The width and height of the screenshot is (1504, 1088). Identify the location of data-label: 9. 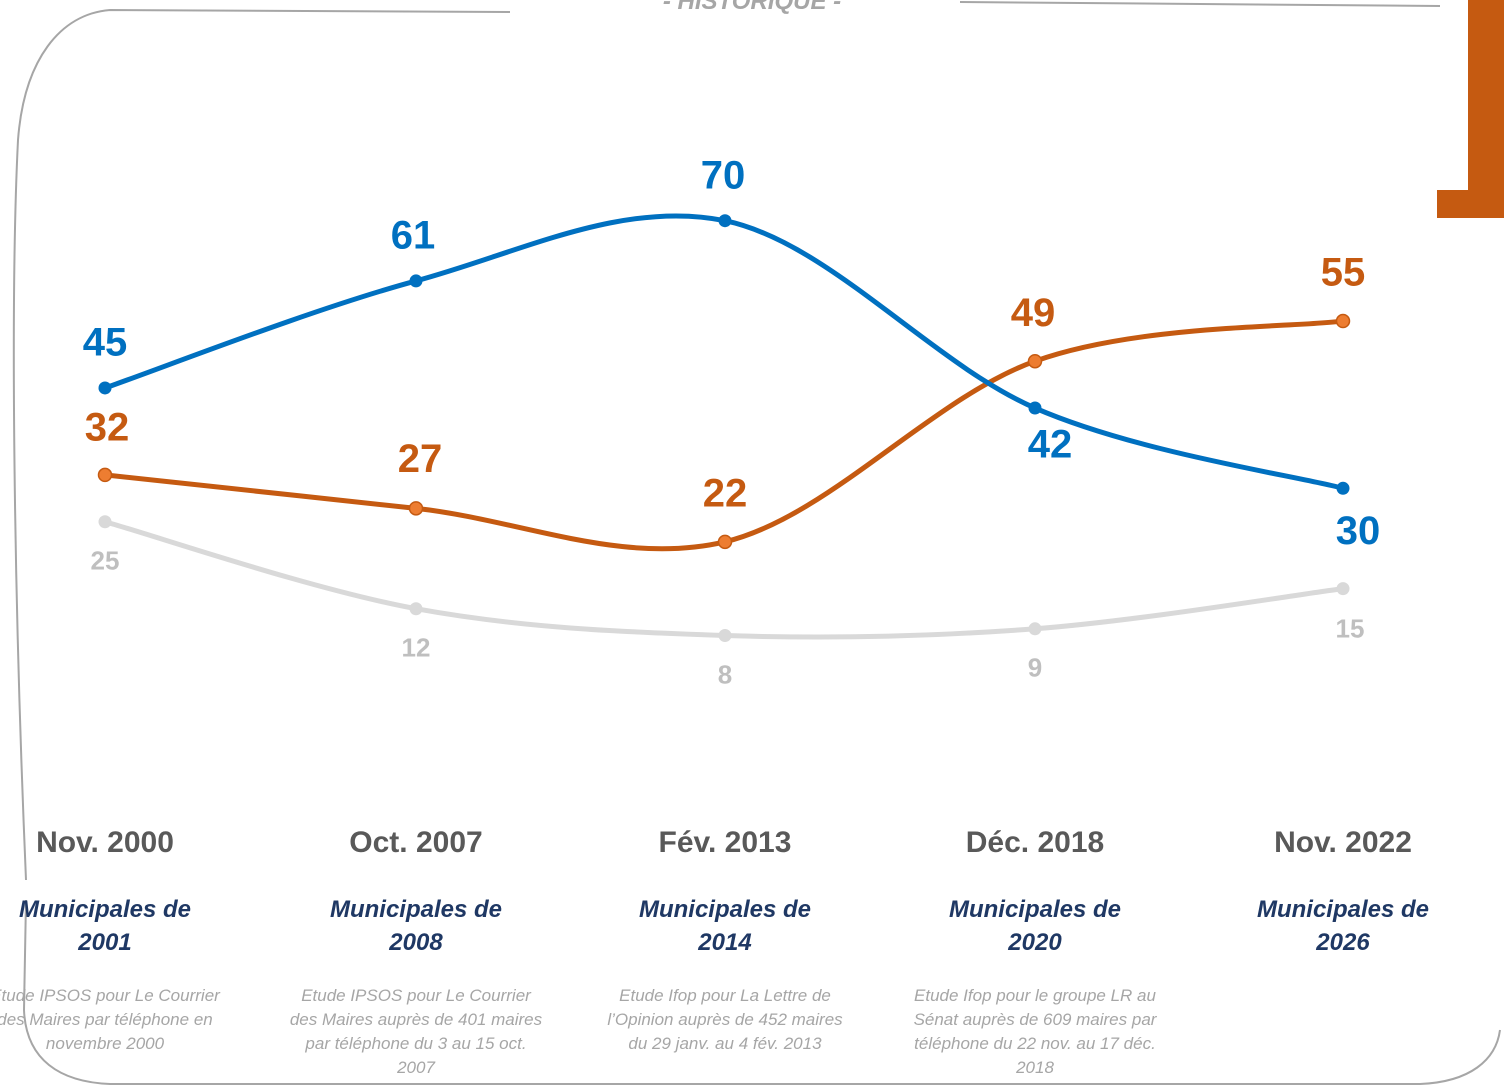
(1035, 668).